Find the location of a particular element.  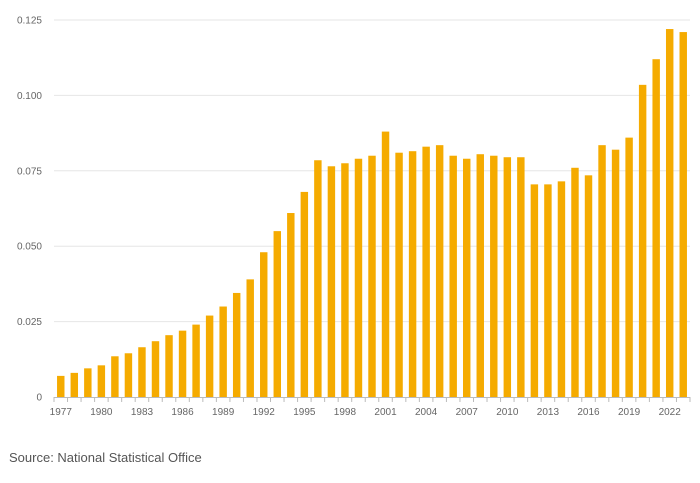

bar-1989 is located at coordinates (223, 351).